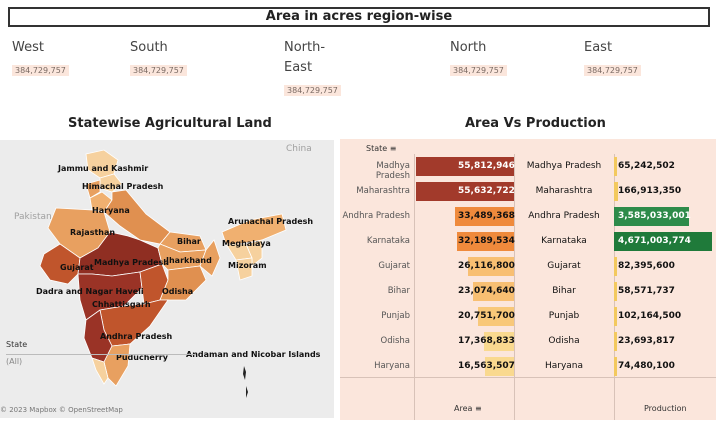  I want to click on area-value: 23,074,640, so click(486, 291).